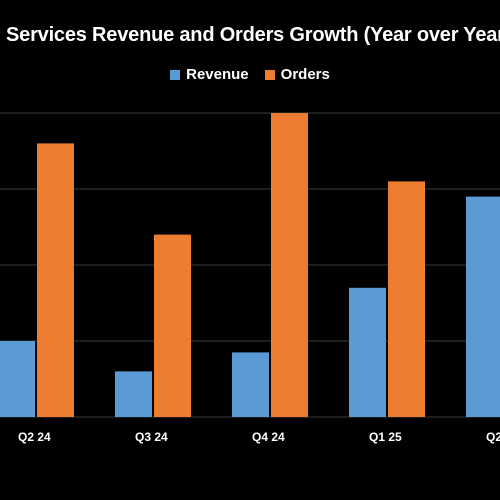 This screenshot has height=500, width=500. I want to click on x-tick-label: Q4 24, so click(268, 437).